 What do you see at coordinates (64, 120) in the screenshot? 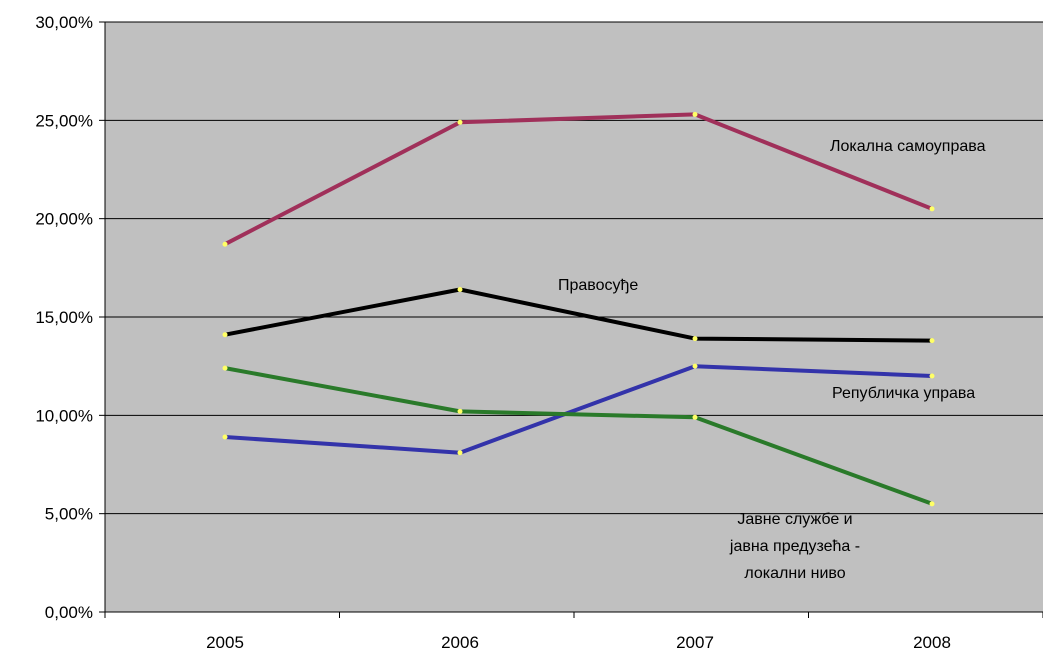
I see `y-tick-label: 25,00%` at bounding box center [64, 120].